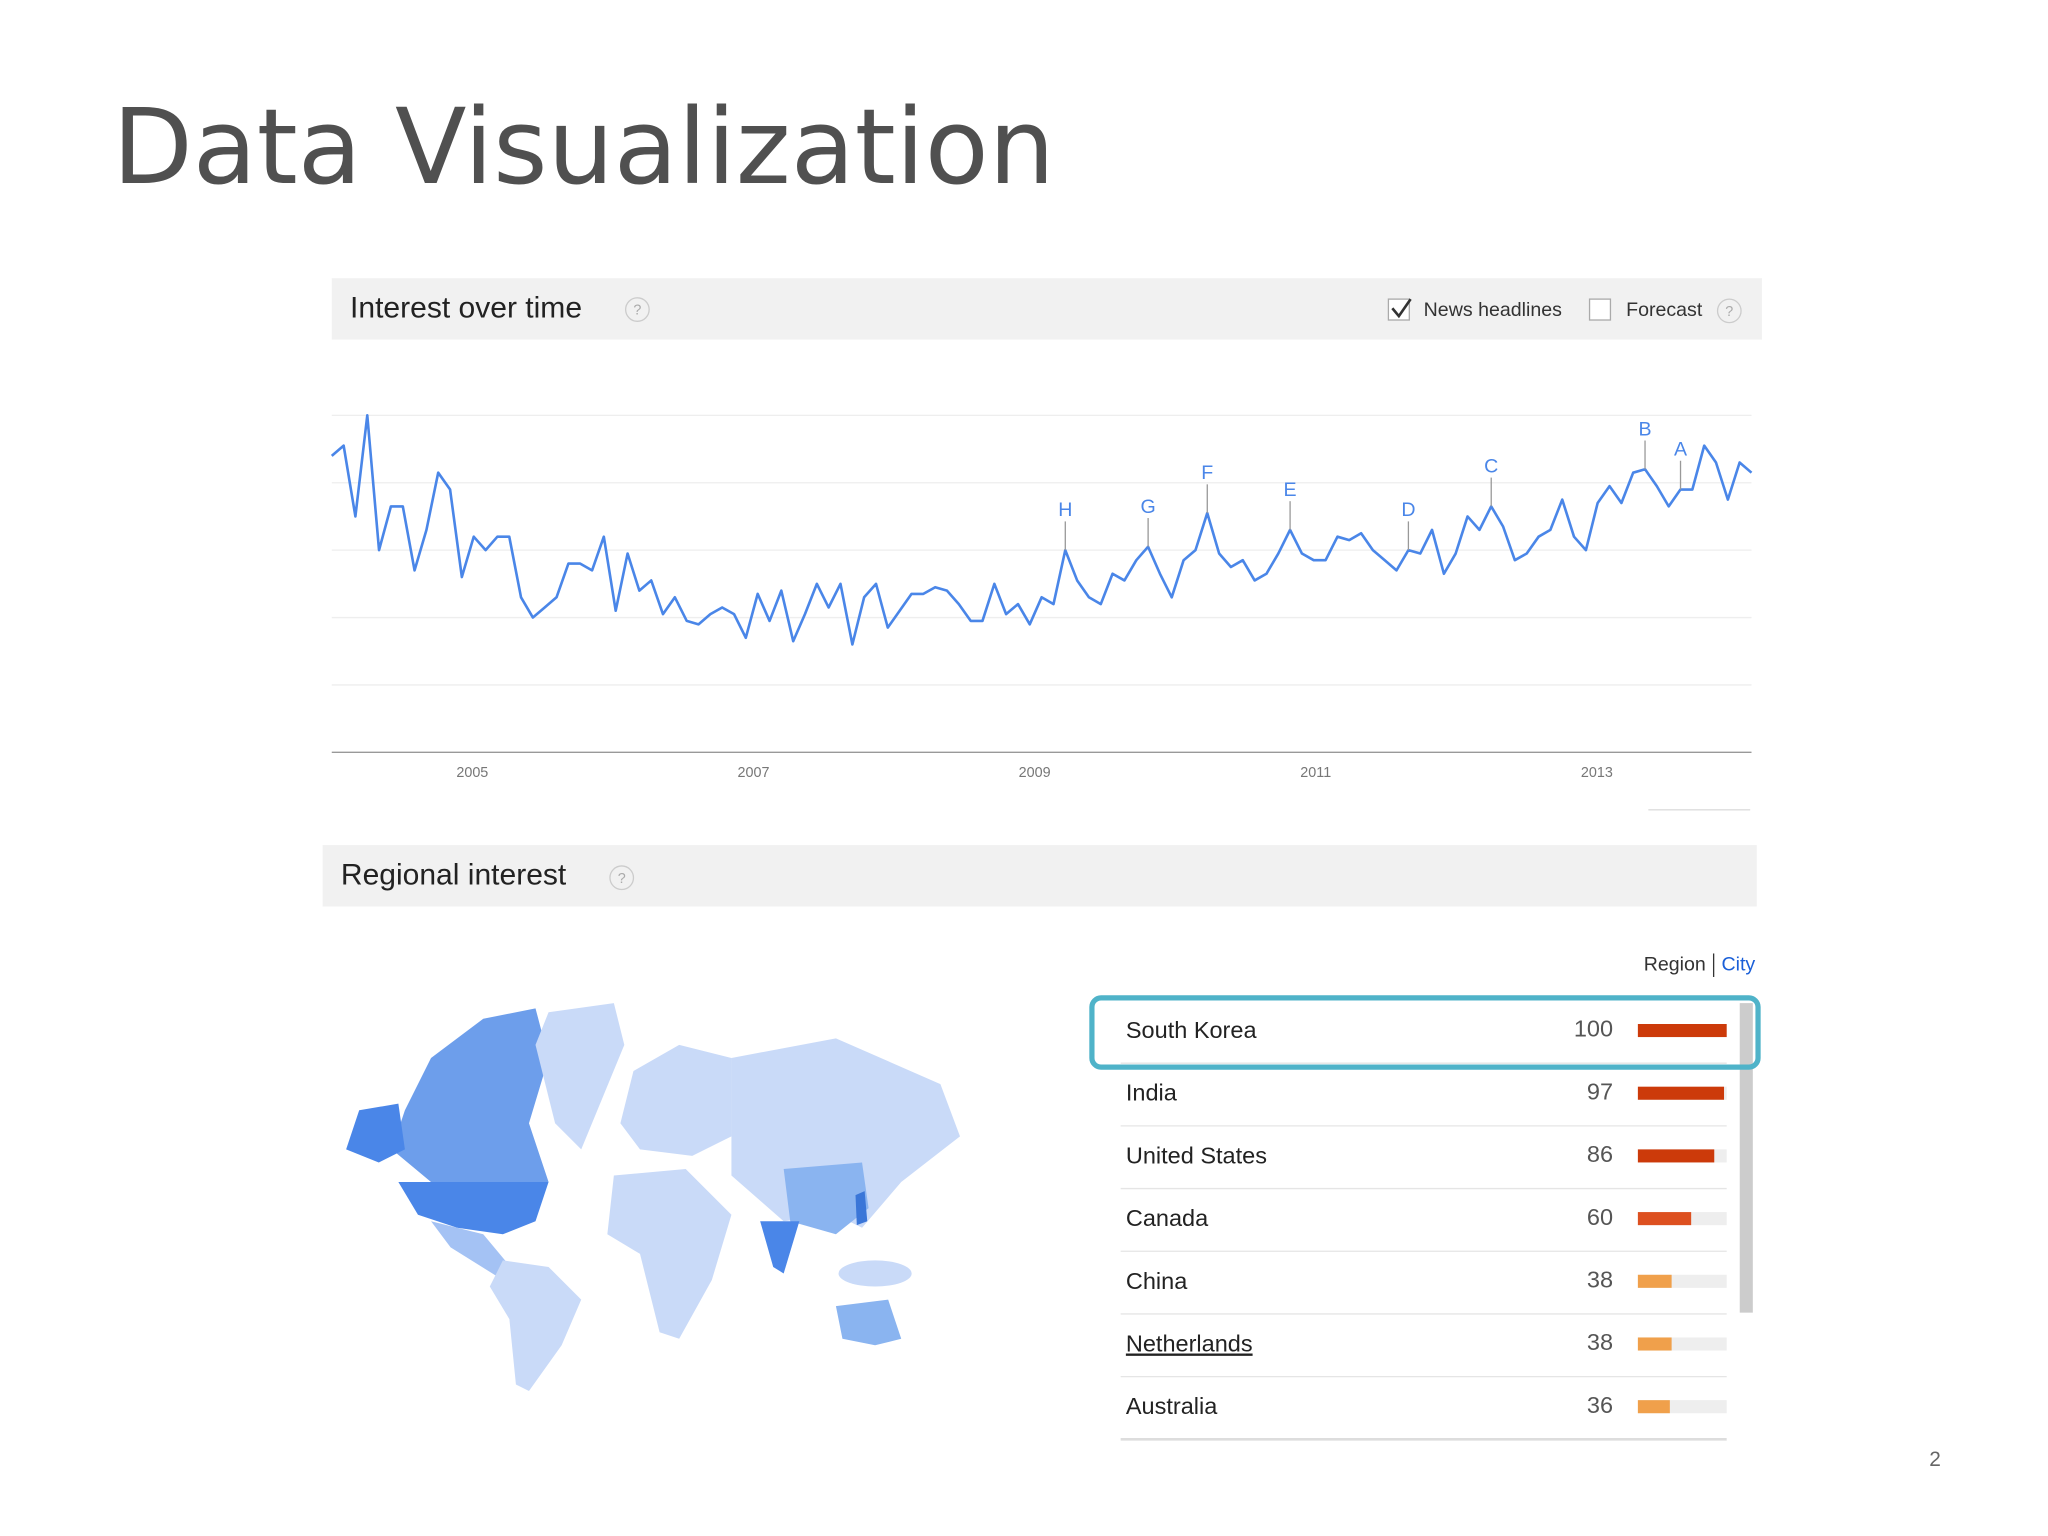 This screenshot has width=2048, height=1536. I want to click on region-value: 36, so click(1600, 1405).